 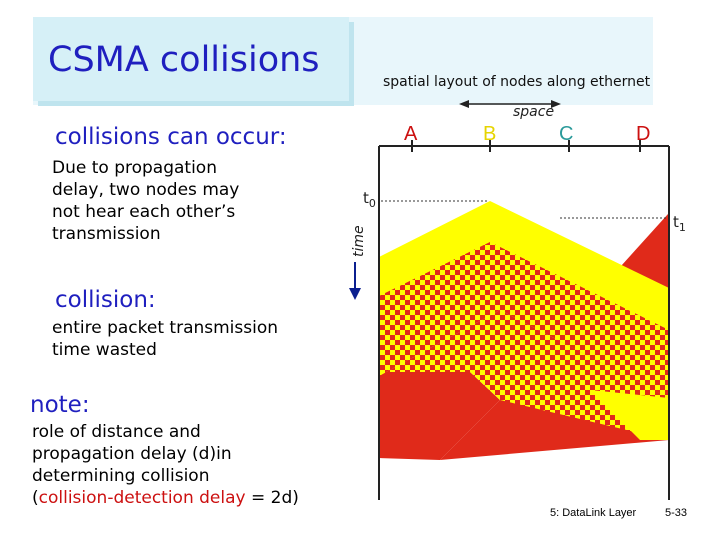 What do you see at coordinates (439, 416) in the screenshot?
I see `d-transmission-band-left` at bounding box center [439, 416].